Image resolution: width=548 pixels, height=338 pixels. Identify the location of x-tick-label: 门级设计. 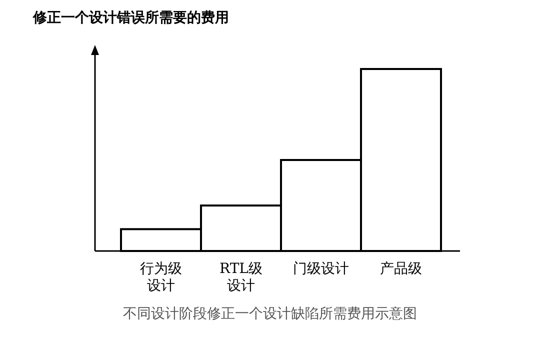
(321, 269).